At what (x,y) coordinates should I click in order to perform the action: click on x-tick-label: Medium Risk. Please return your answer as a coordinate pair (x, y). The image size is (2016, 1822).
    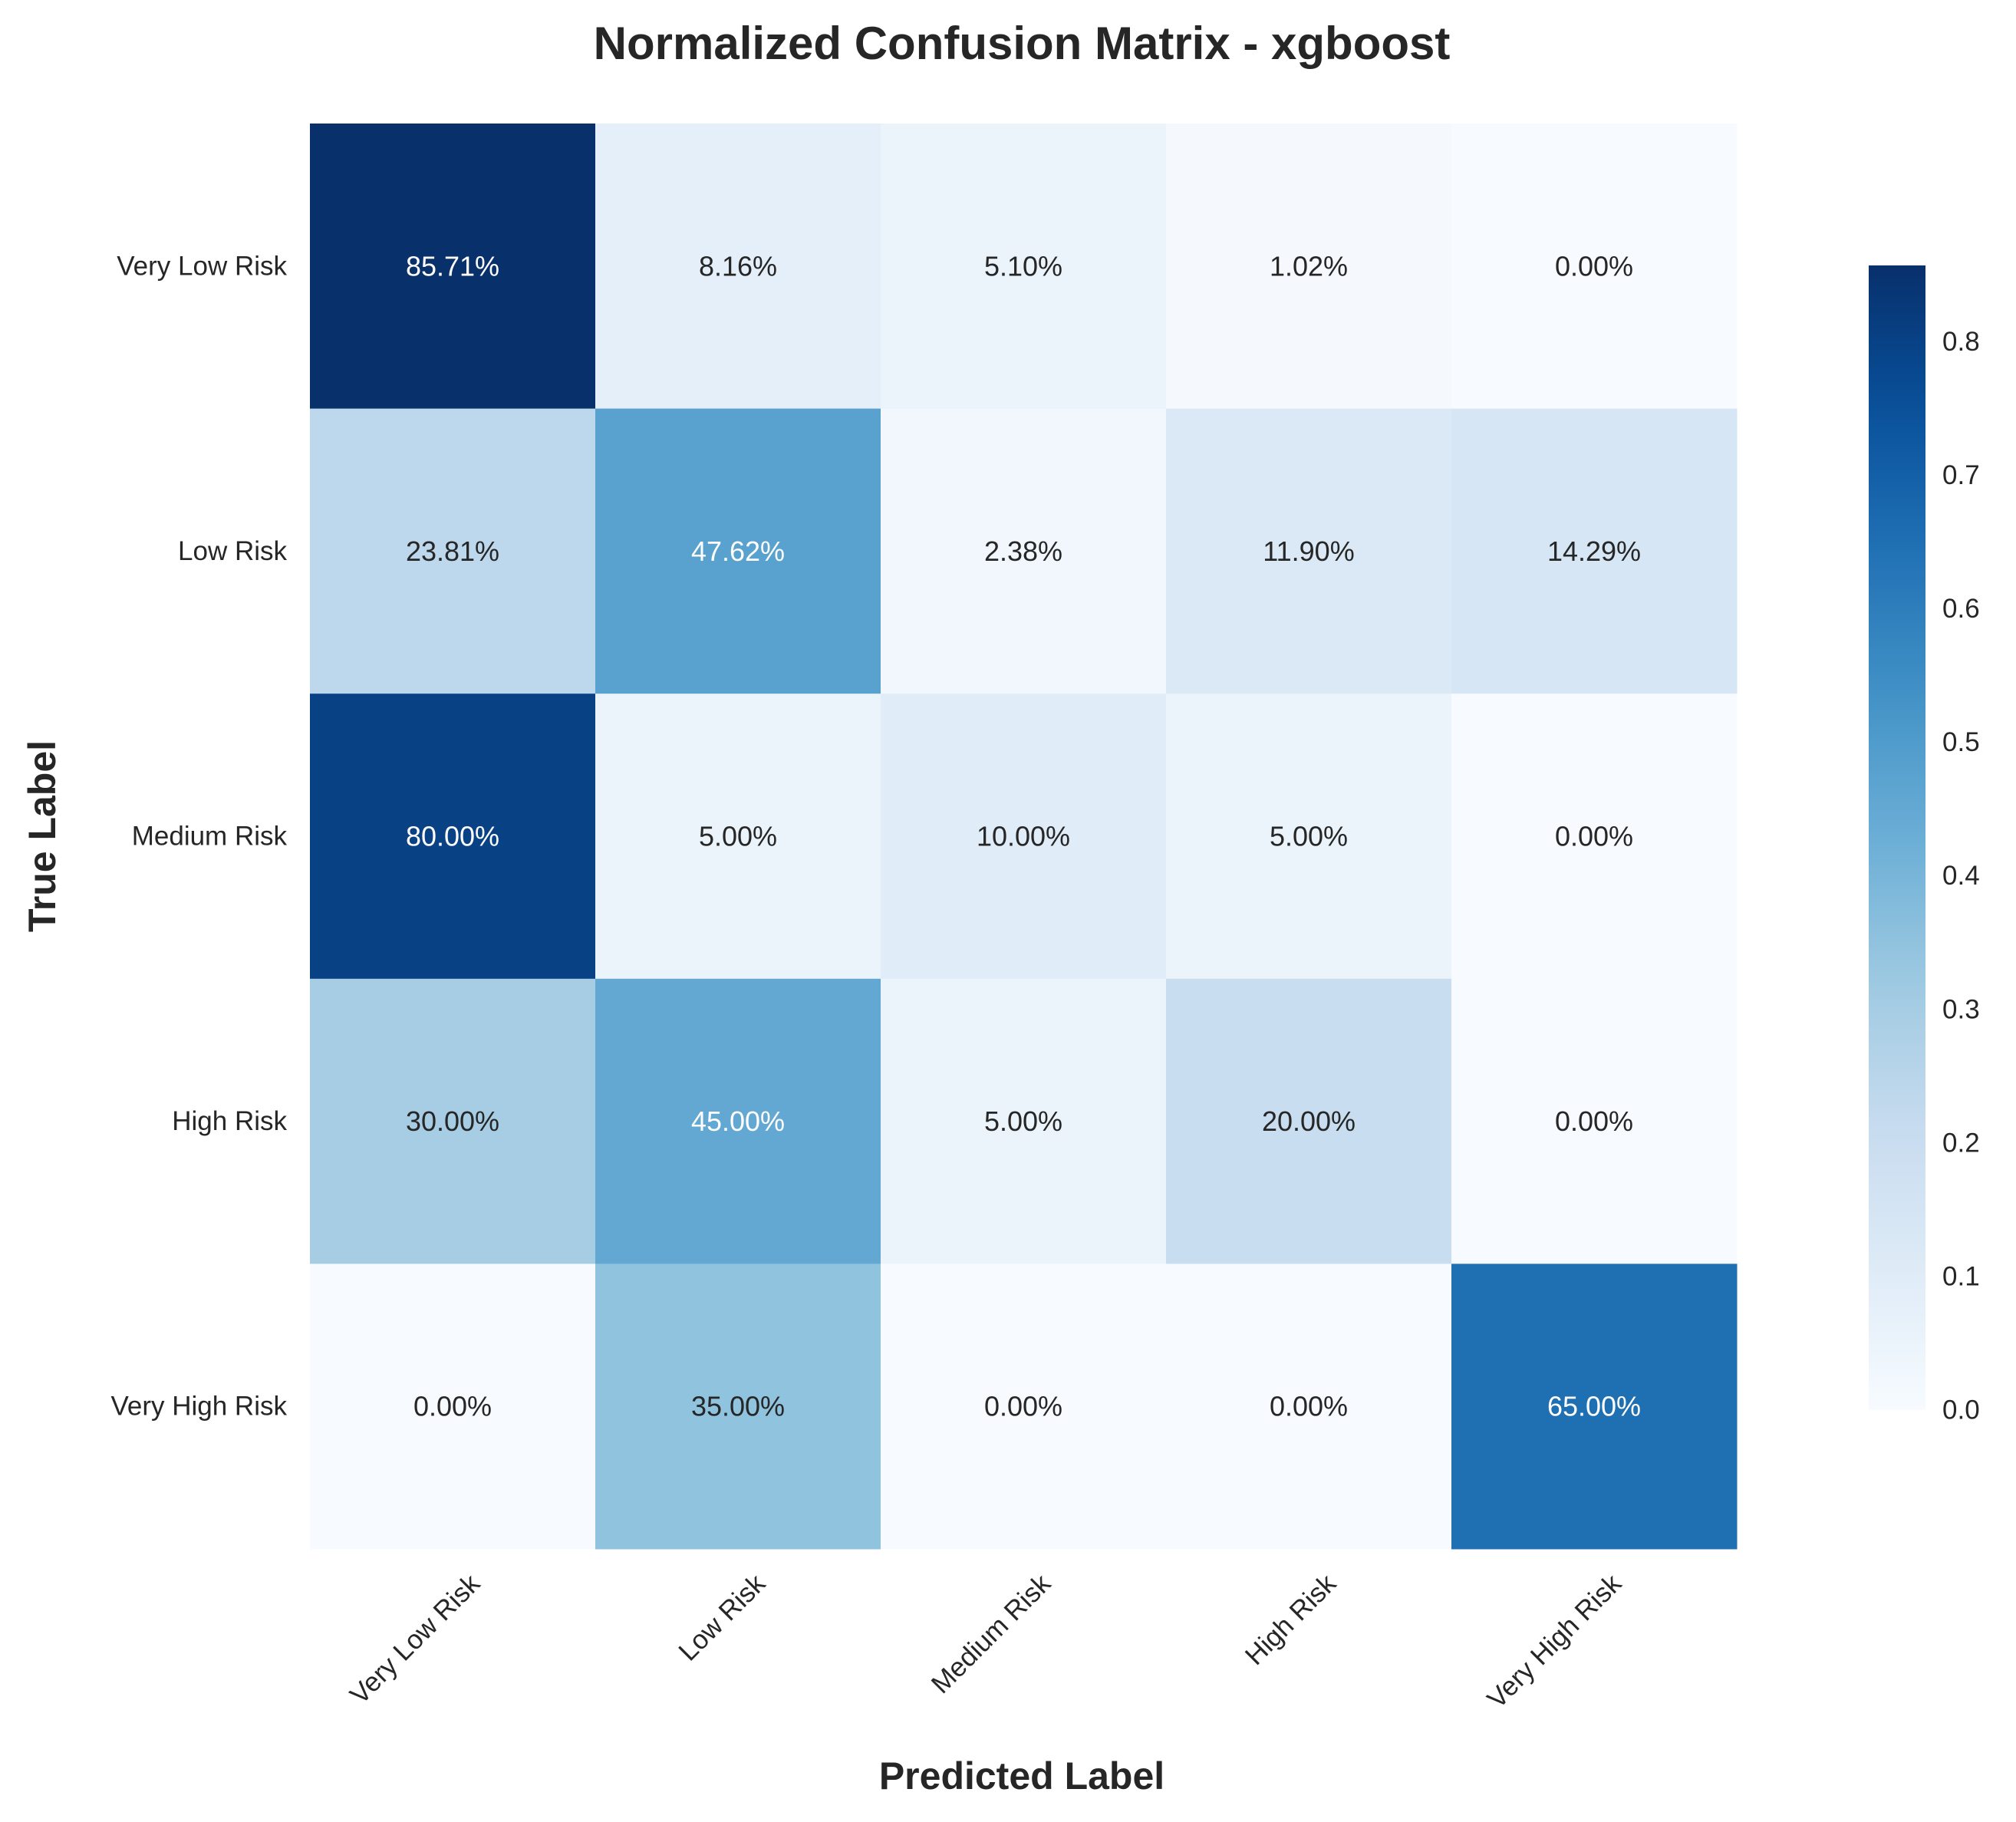
    Looking at the image, I should click on (991, 1633).